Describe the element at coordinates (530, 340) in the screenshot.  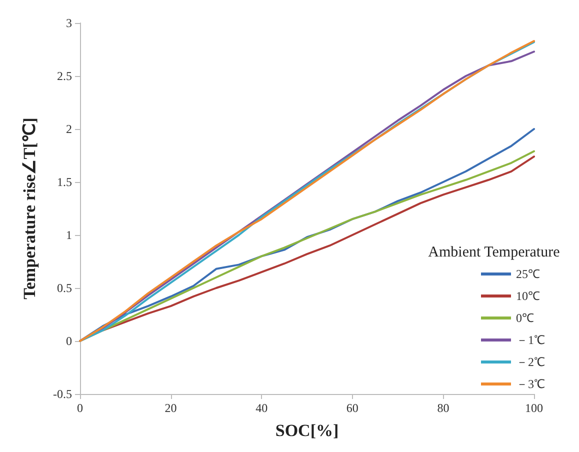
I see `legend-label: －1℃` at that location.